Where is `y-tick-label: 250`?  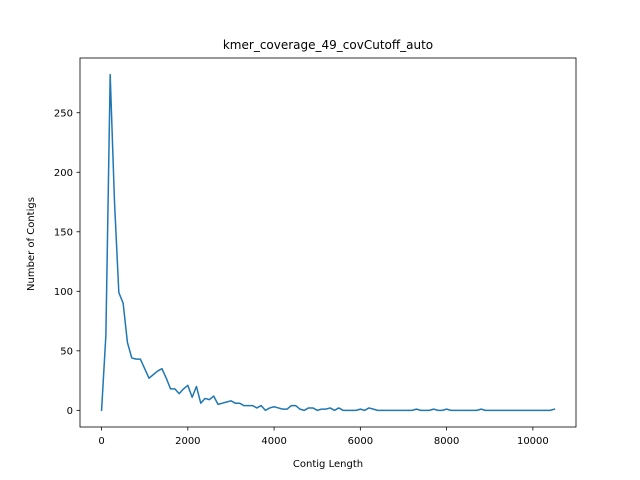
y-tick-label: 250 is located at coordinates (63, 113).